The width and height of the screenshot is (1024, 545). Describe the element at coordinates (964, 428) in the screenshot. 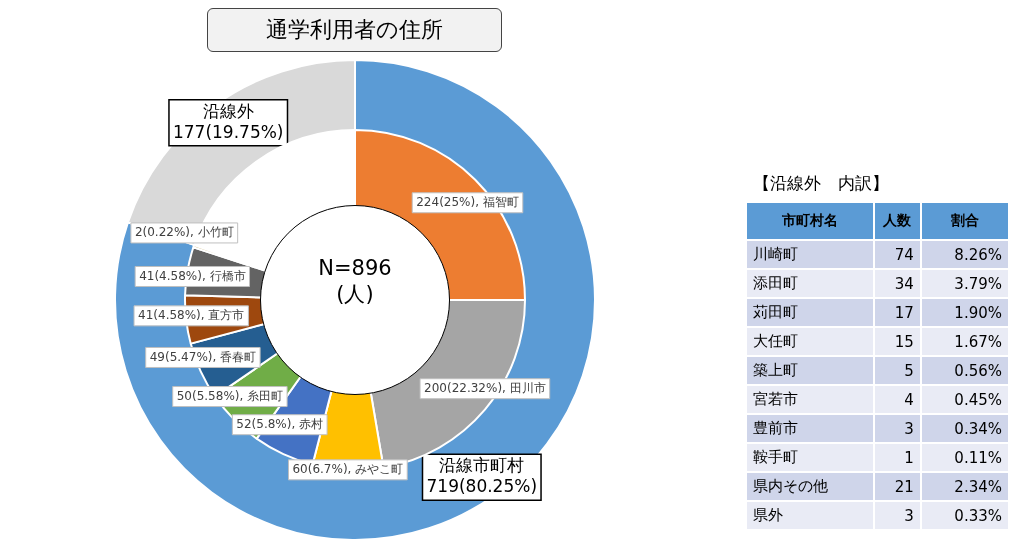

I see `data-label: 0.34%` at that location.